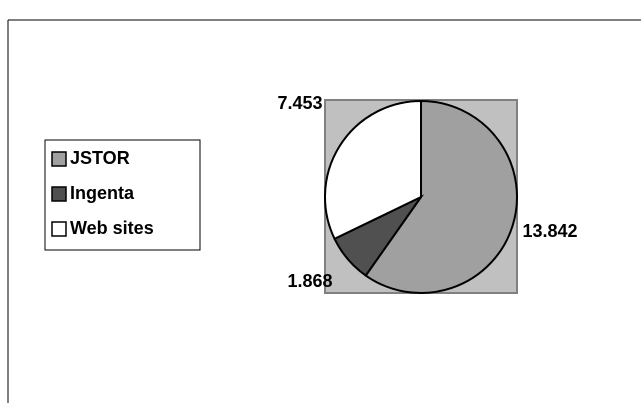  Describe the element at coordinates (549, 231) in the screenshot. I see `data-label: 13.842` at that location.